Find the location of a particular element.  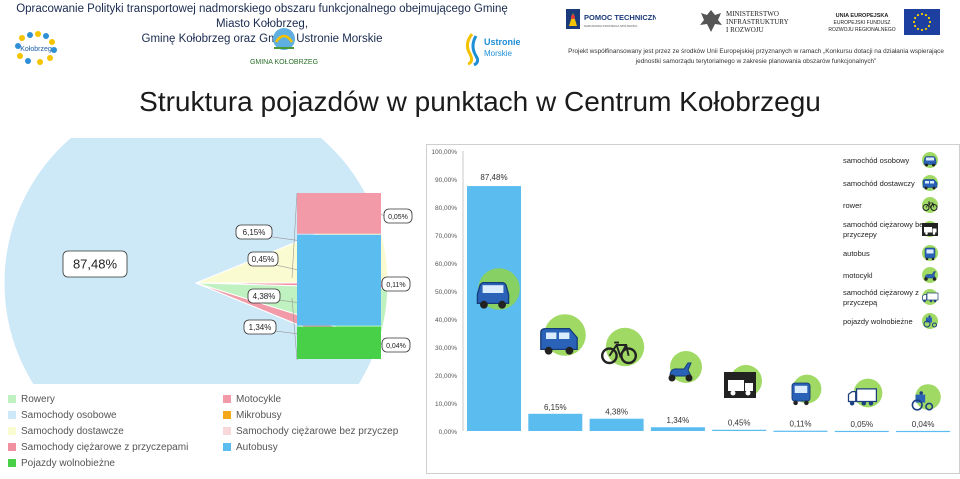

legend-item: Samochody dostawcze is located at coordinates (66, 432).